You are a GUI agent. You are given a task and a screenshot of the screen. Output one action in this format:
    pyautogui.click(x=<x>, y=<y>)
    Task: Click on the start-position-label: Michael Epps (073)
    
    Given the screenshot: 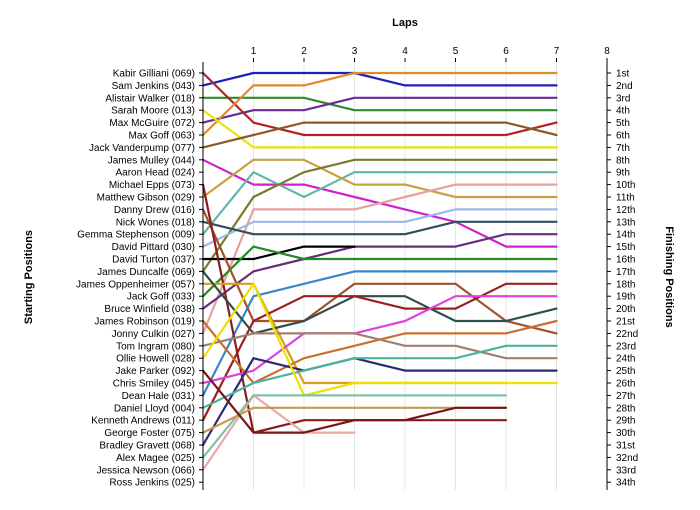 What is the action you would take?
    pyautogui.click(x=152, y=185)
    